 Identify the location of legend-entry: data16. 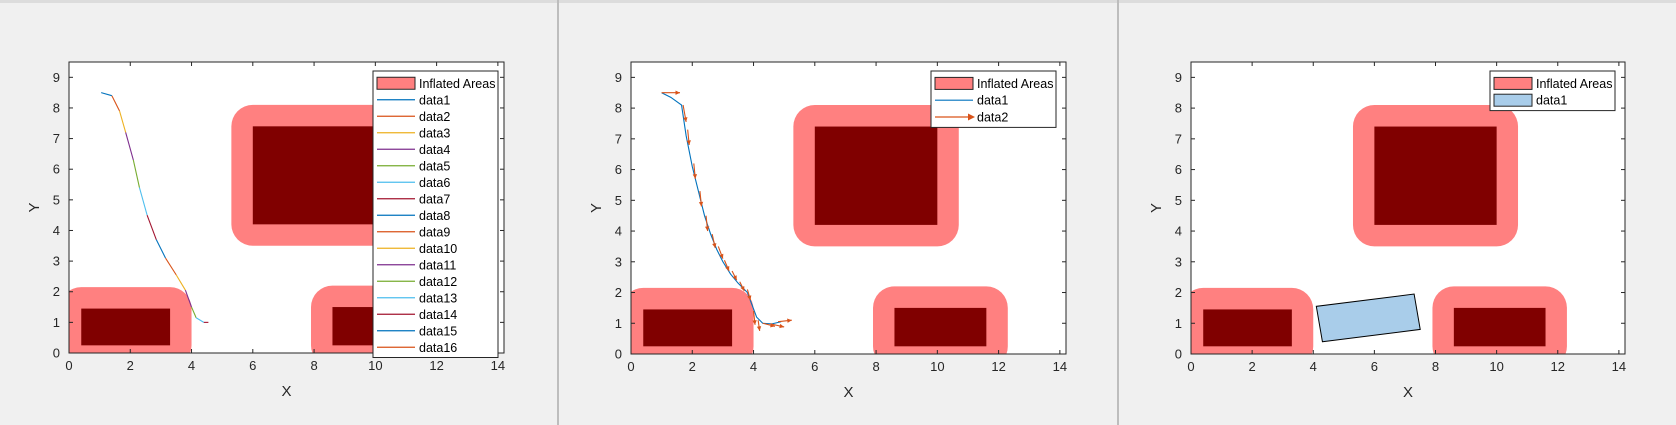
(438, 348).